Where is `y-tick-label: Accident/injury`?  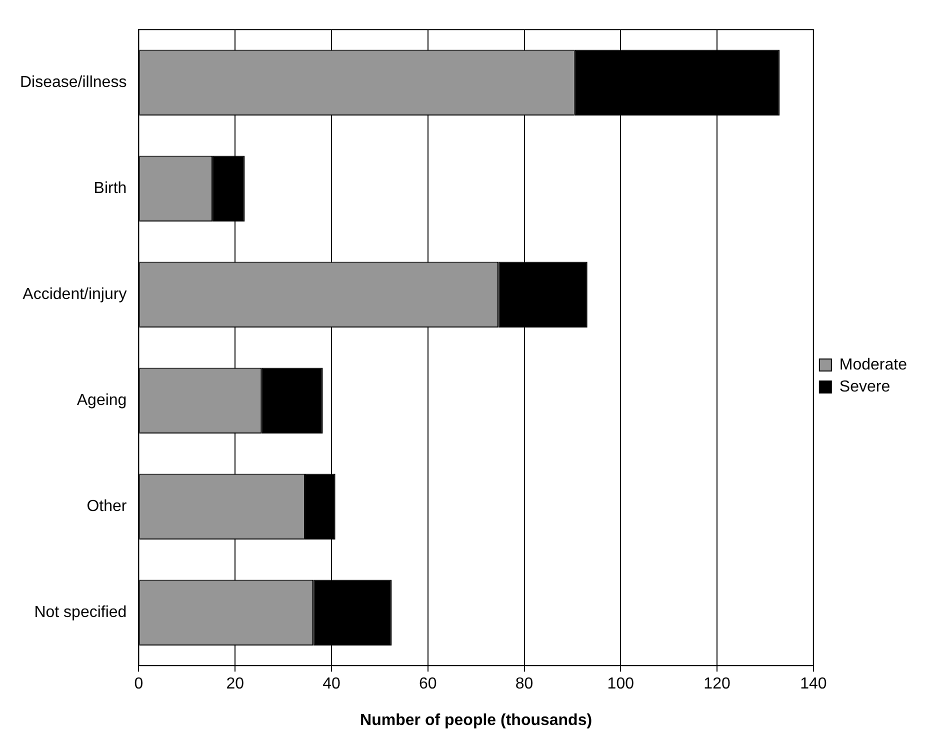 y-tick-label: Accident/injury is located at coordinates (74, 295).